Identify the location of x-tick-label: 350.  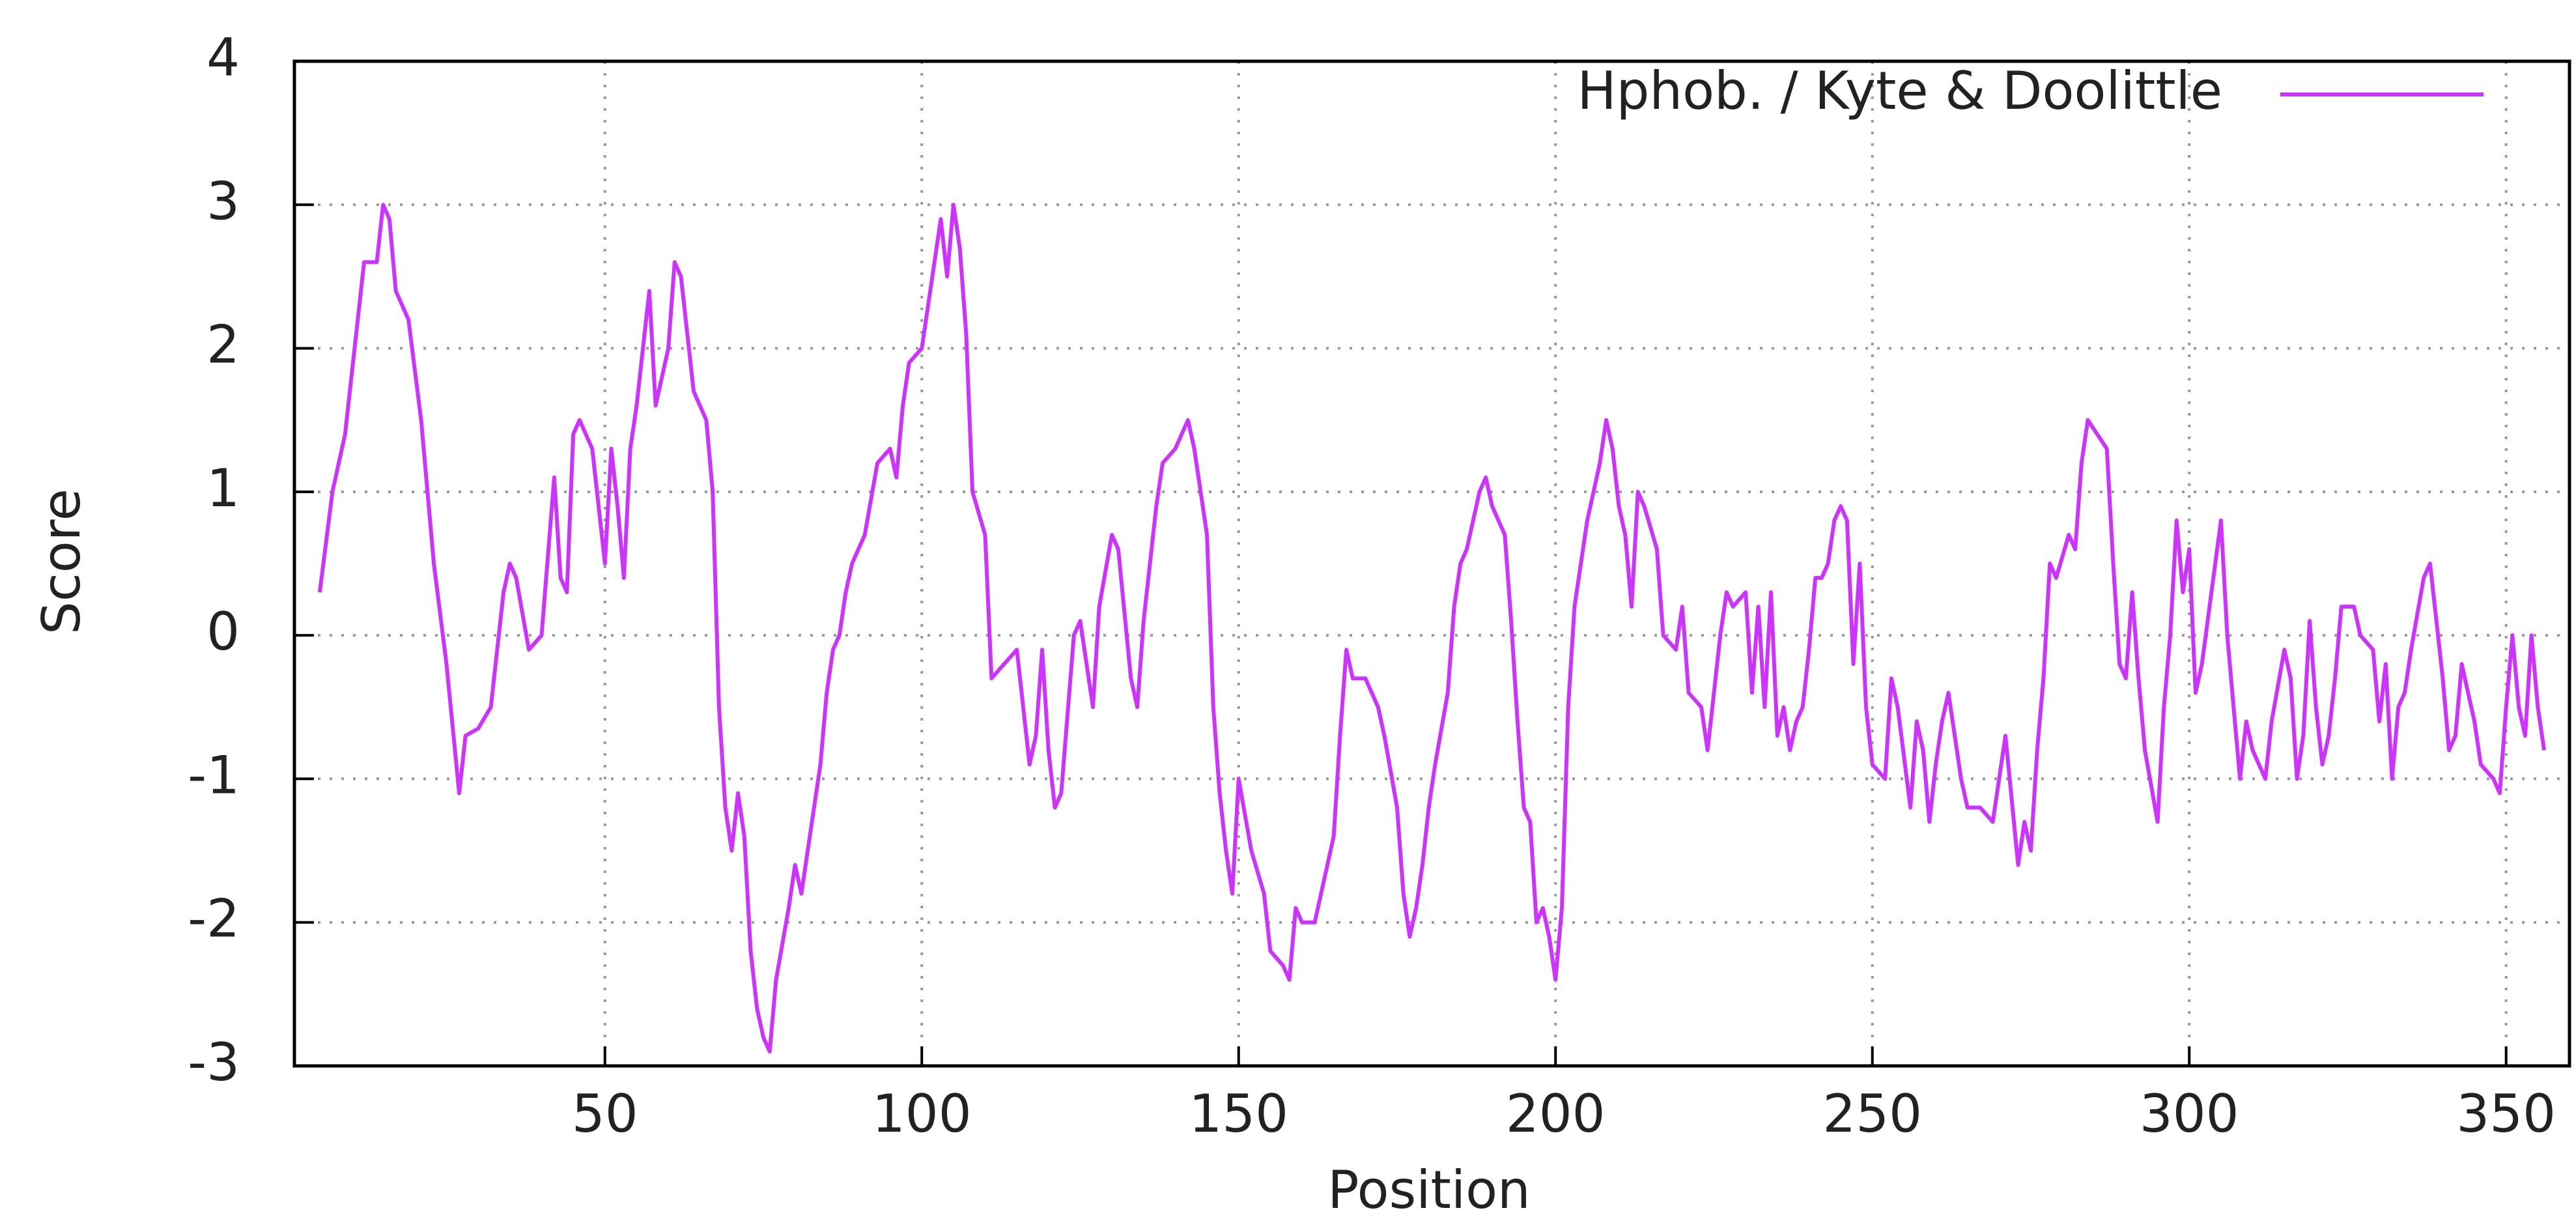
(2506, 1113).